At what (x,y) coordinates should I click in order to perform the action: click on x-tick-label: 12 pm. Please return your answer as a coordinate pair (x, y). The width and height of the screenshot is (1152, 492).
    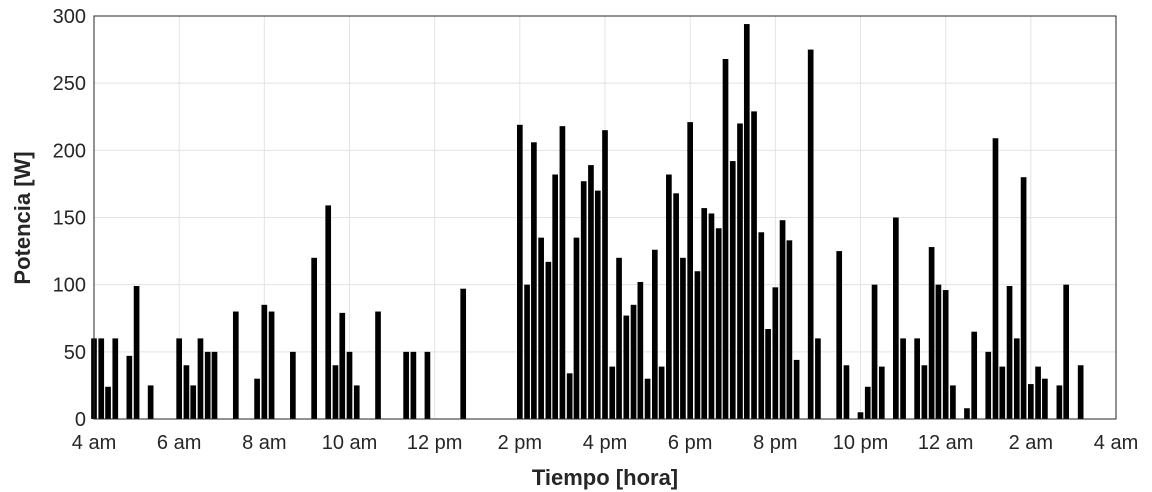
    Looking at the image, I should click on (435, 443).